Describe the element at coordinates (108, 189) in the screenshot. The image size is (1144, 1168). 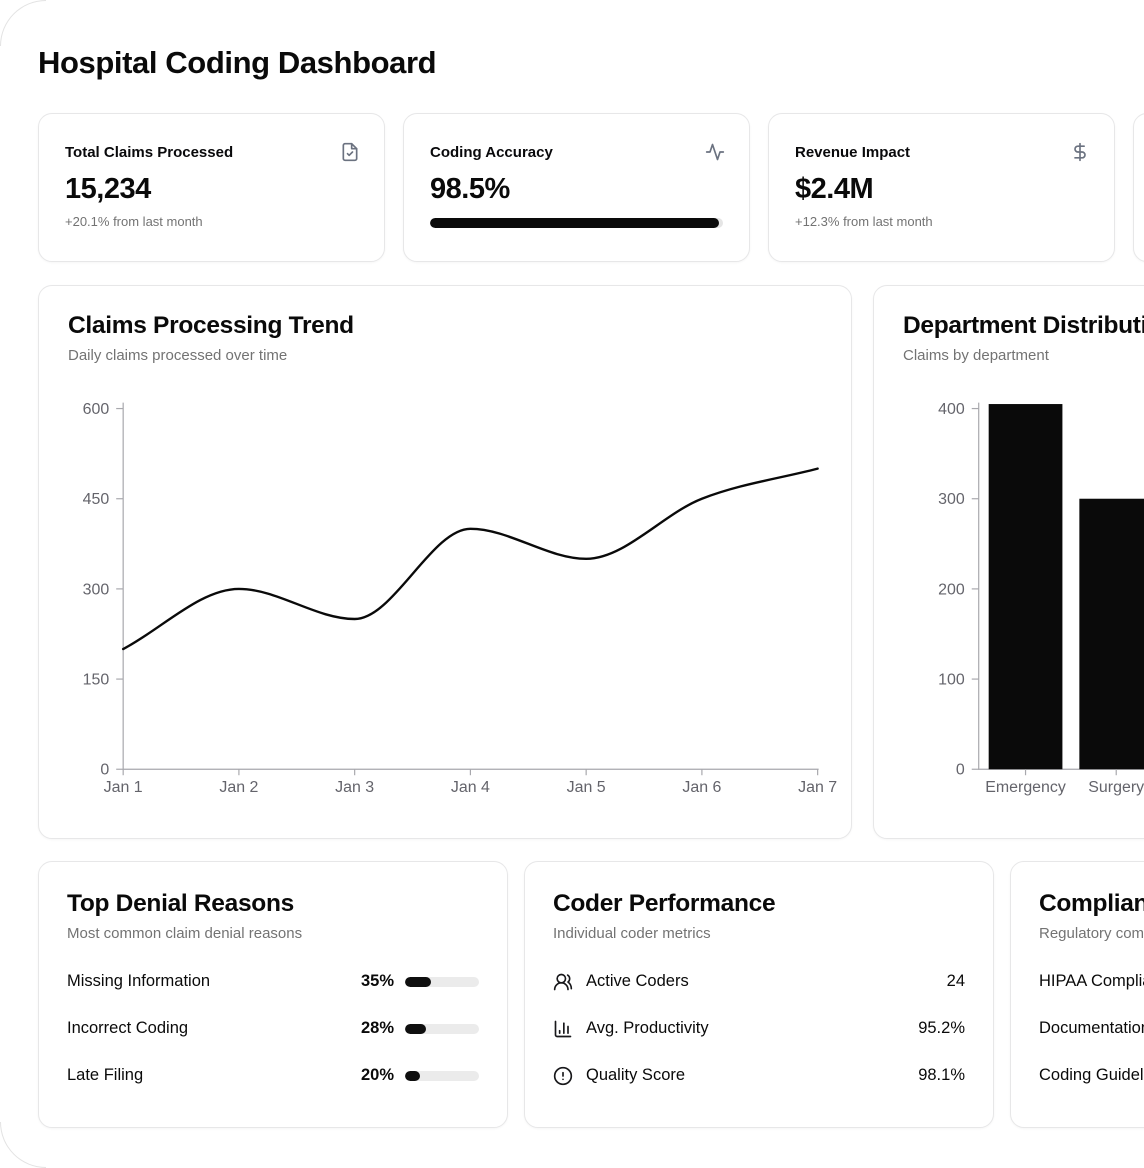
I see `stat-value: 15,234` at that location.